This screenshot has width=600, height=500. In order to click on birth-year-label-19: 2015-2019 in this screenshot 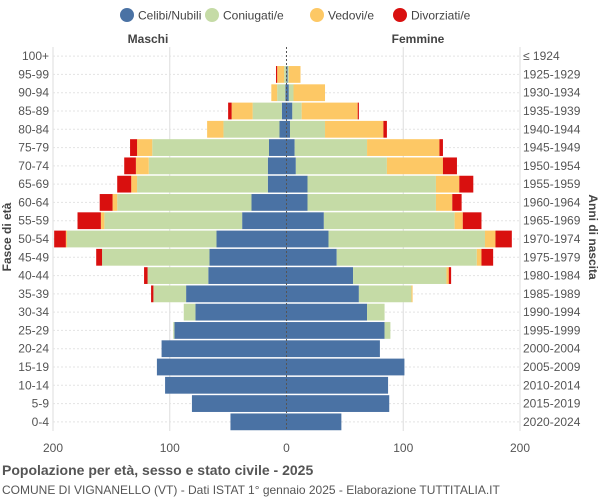, I will do `click(552, 404)`.